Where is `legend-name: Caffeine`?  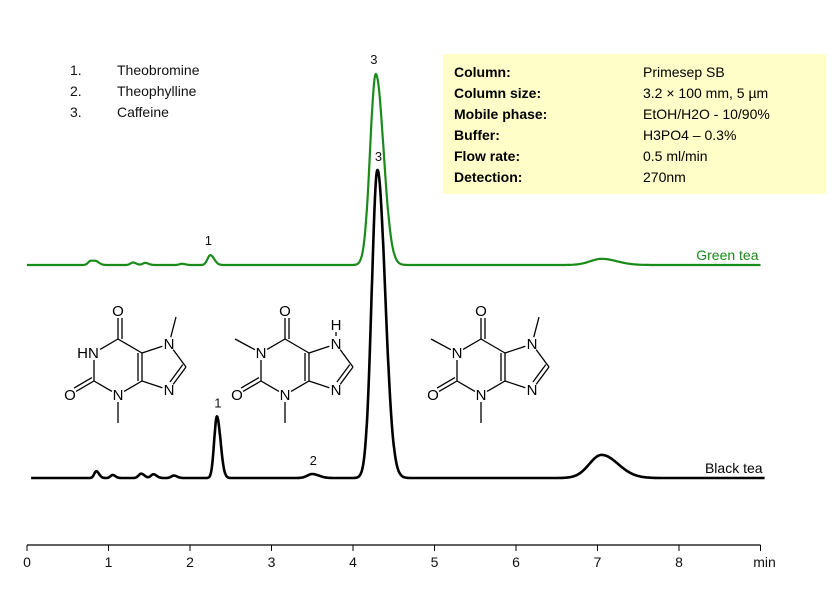 legend-name: Caffeine is located at coordinates (143, 112).